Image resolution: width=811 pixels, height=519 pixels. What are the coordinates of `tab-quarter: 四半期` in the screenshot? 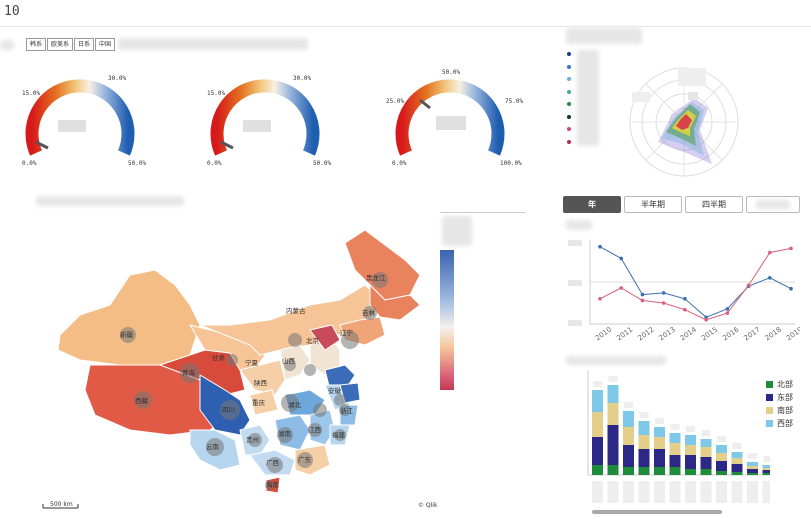 It's located at (714, 204).